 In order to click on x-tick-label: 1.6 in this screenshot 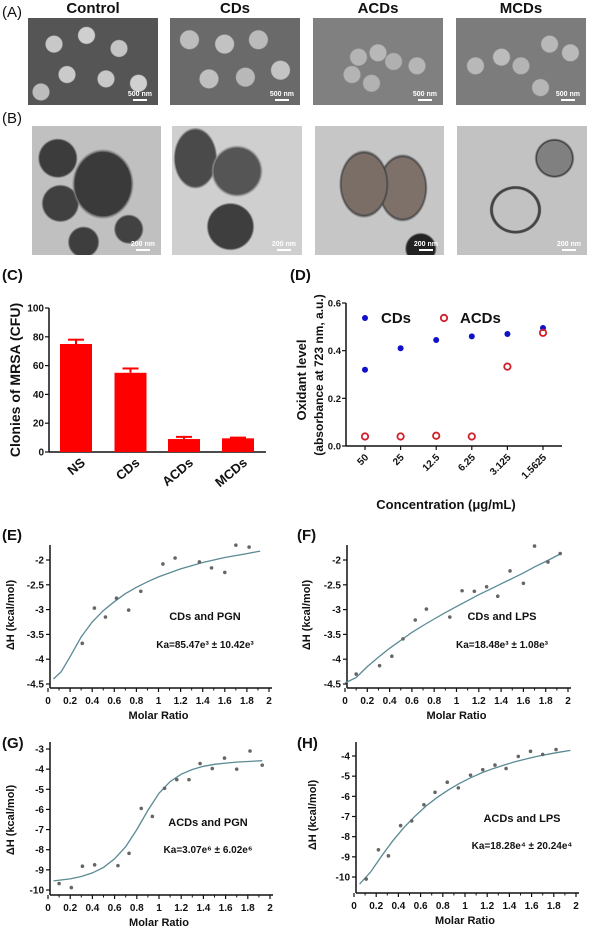, I will do `click(225, 701)`.